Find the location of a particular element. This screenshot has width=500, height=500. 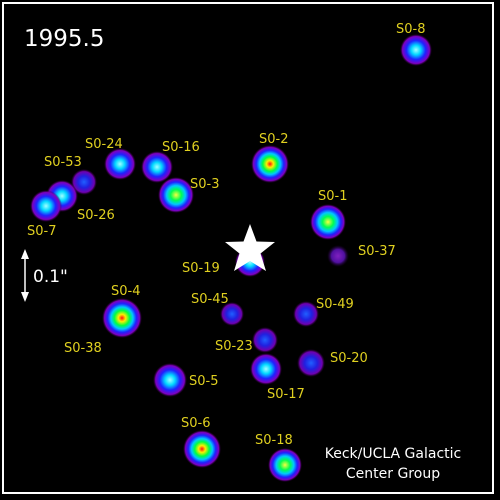

star-label-s0-24: S0-24 is located at coordinates (104, 144).